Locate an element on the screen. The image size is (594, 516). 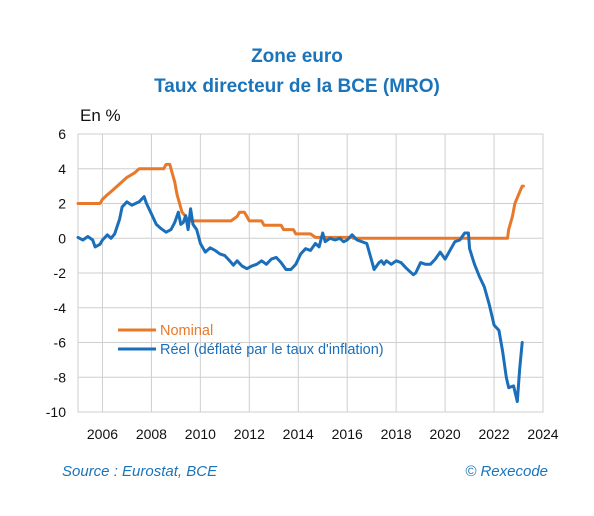
x-tick-label: 2020 is located at coordinates (445, 434).